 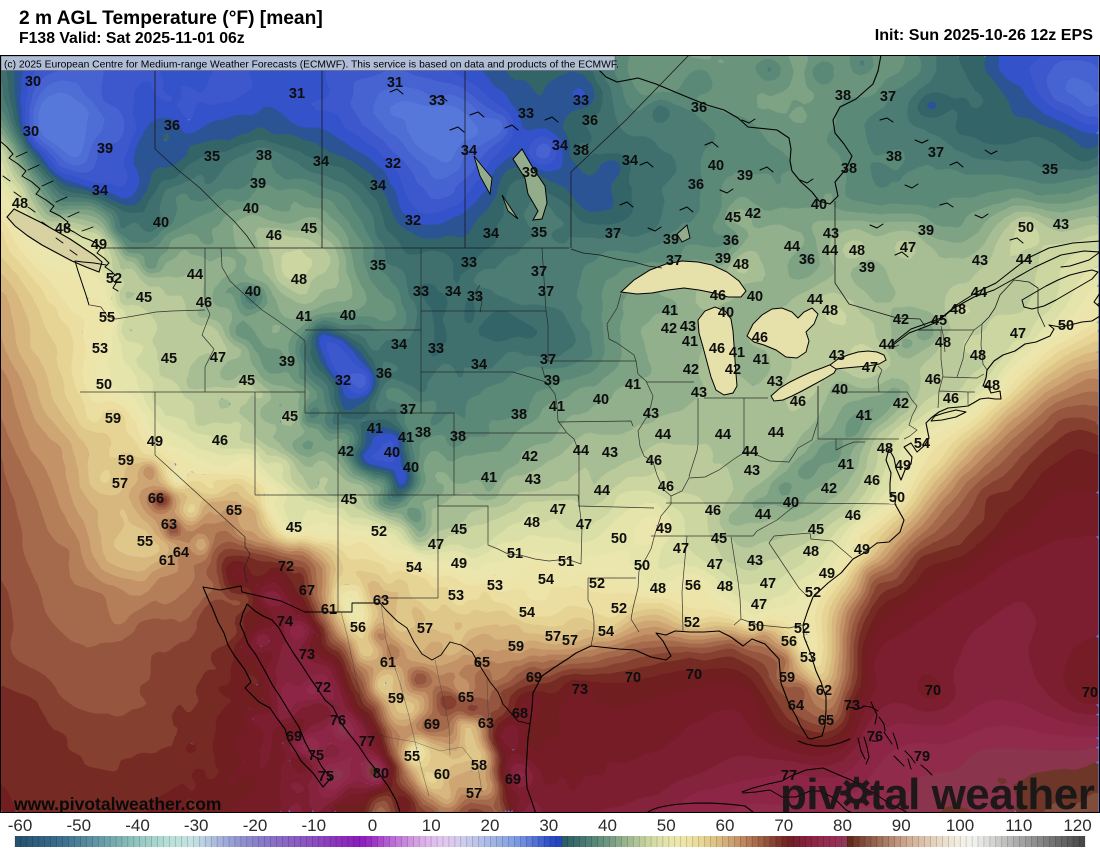 What do you see at coordinates (490, 825) in the screenshot?
I see `svg-text: 20` at bounding box center [490, 825].